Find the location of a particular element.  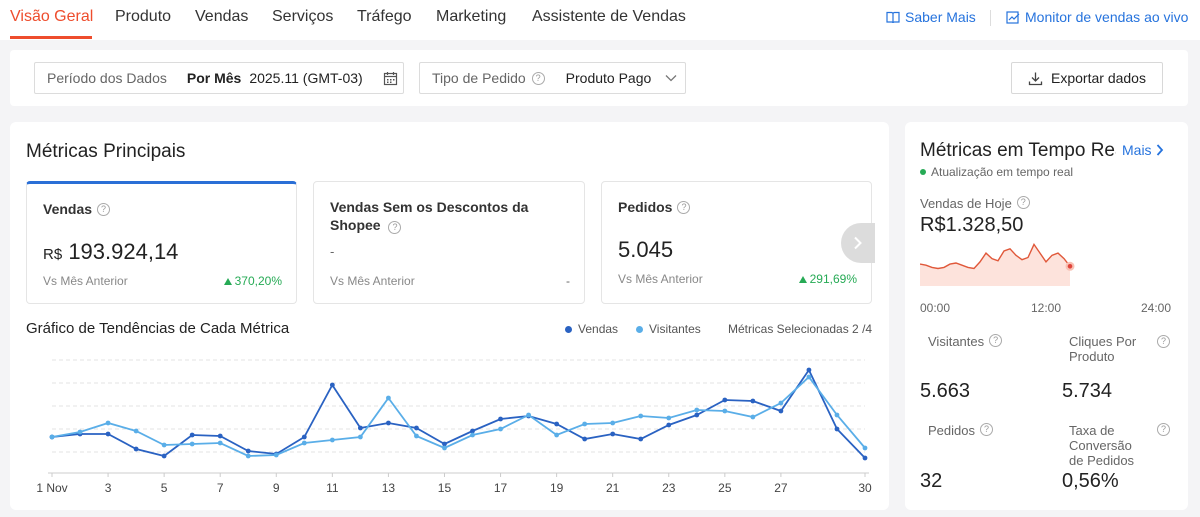

orders-value: 32 is located at coordinates (931, 481).